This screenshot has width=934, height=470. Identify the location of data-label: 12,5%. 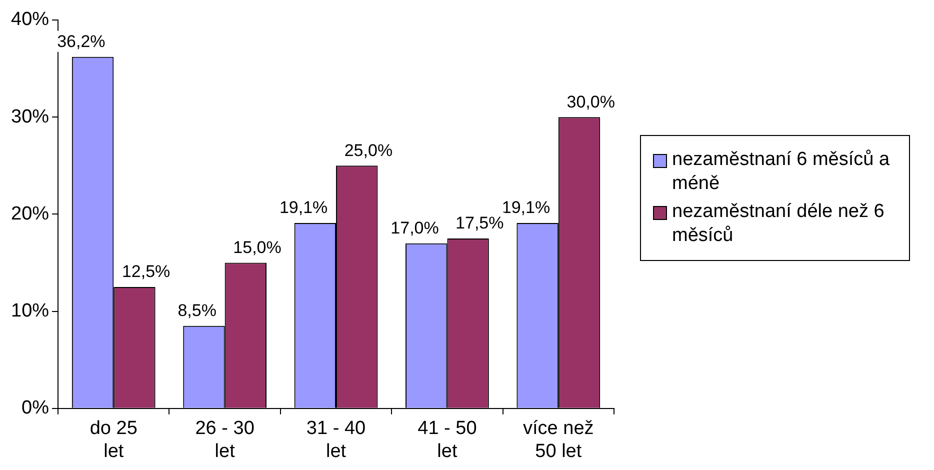
(146, 272).